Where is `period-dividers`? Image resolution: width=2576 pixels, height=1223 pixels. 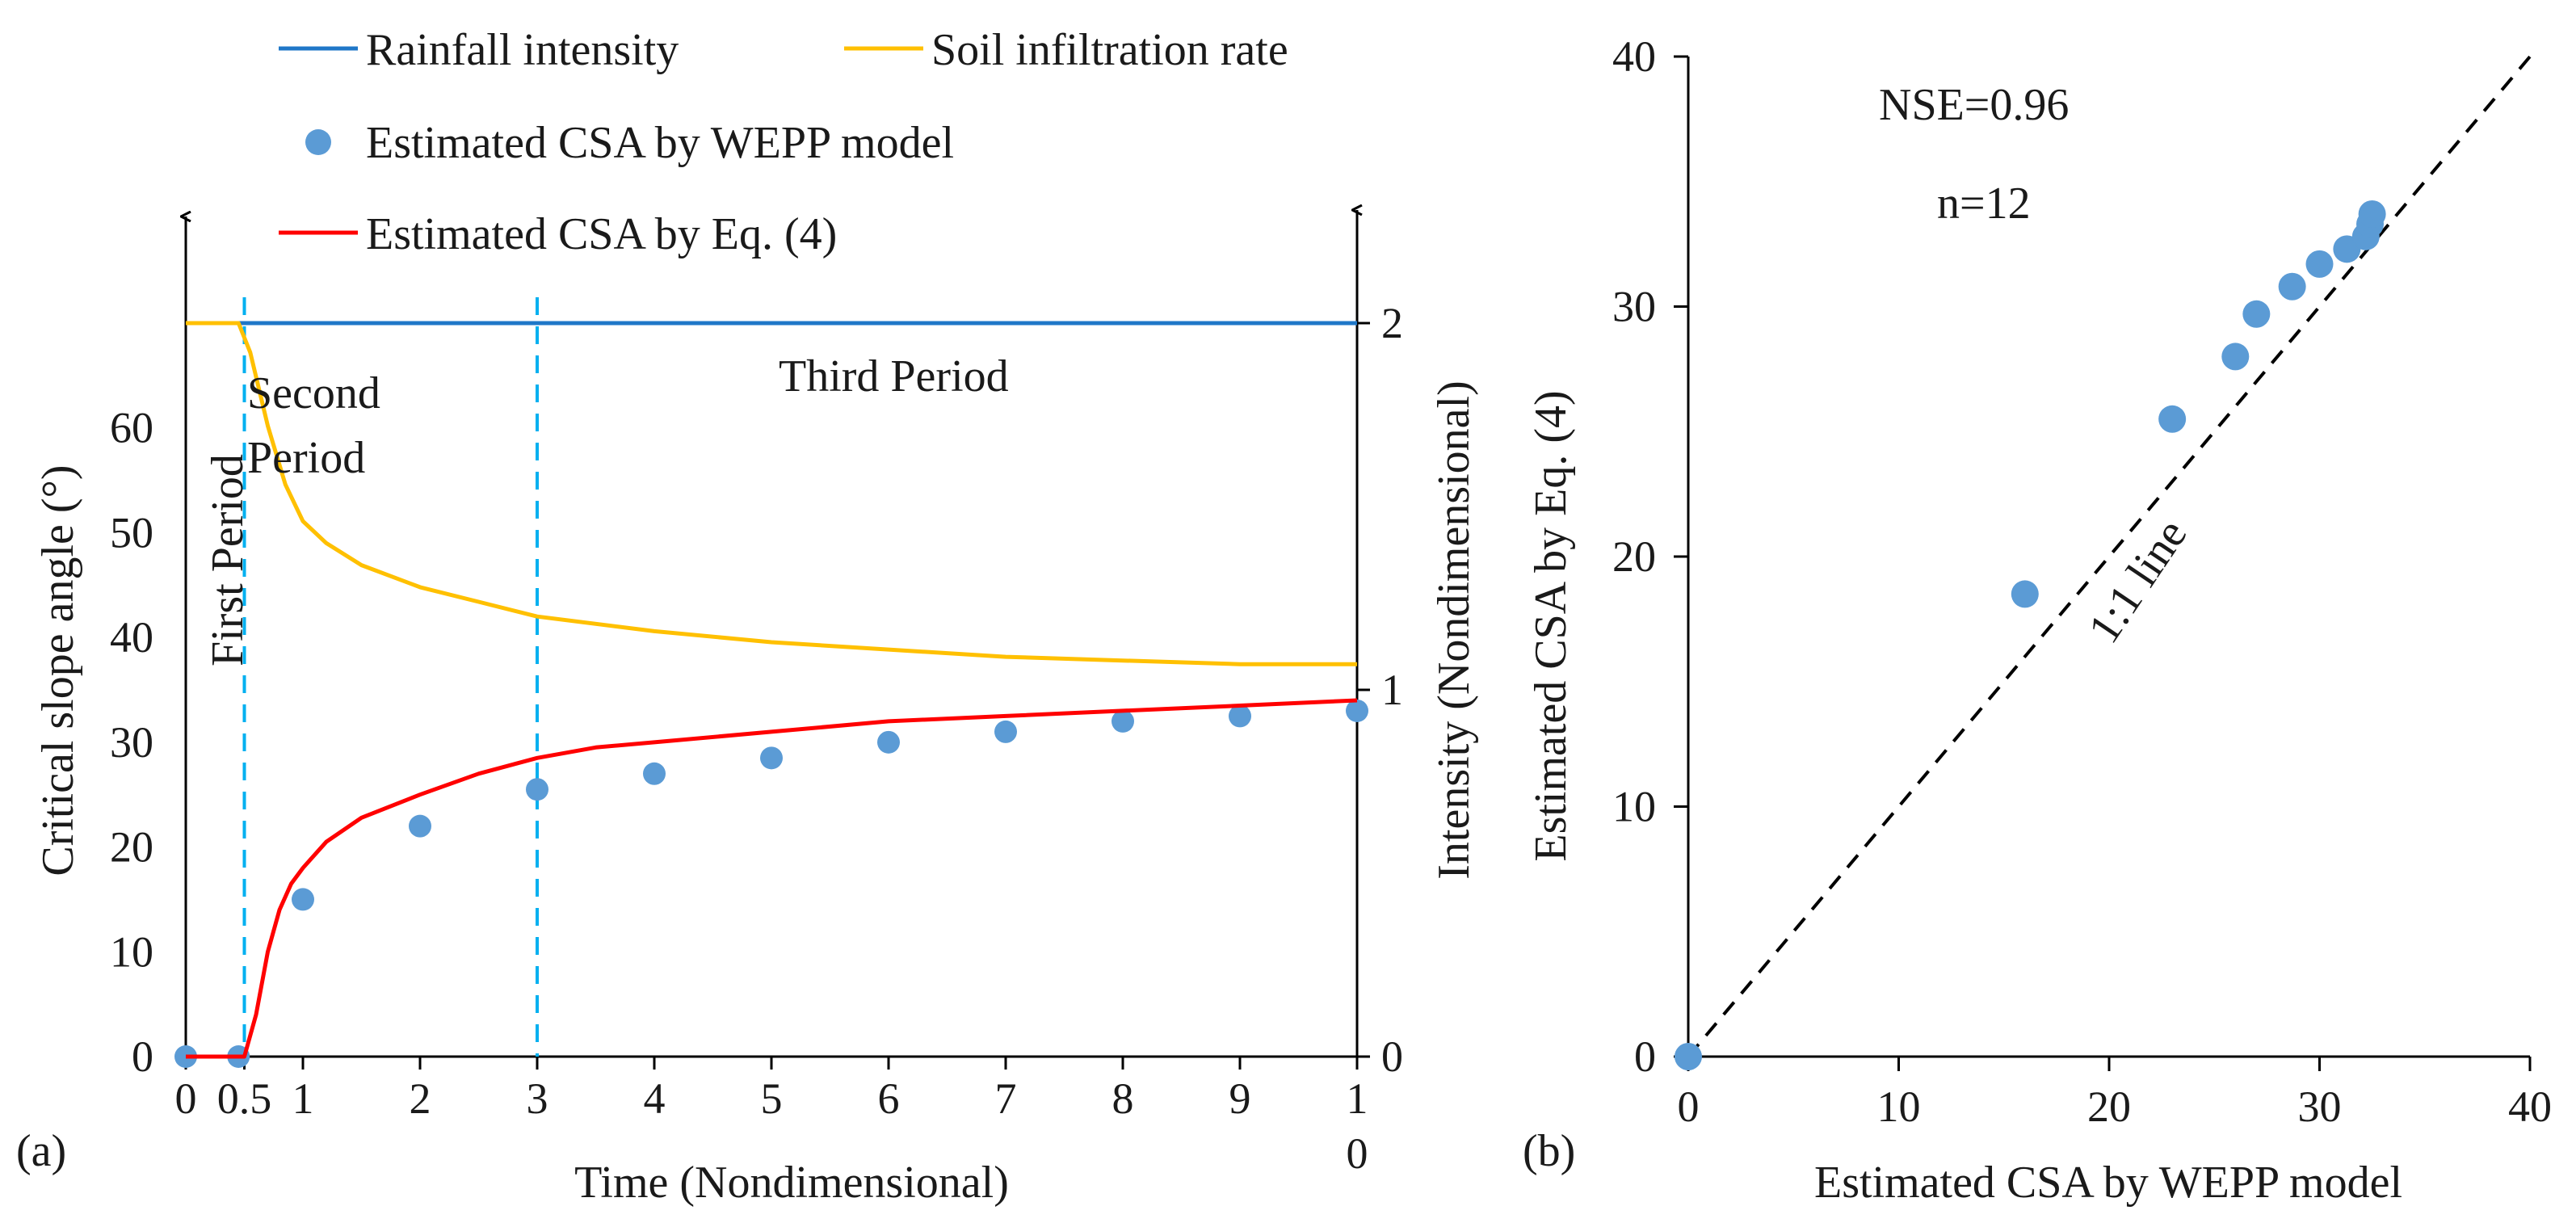 period-dividers is located at coordinates (390, 677).